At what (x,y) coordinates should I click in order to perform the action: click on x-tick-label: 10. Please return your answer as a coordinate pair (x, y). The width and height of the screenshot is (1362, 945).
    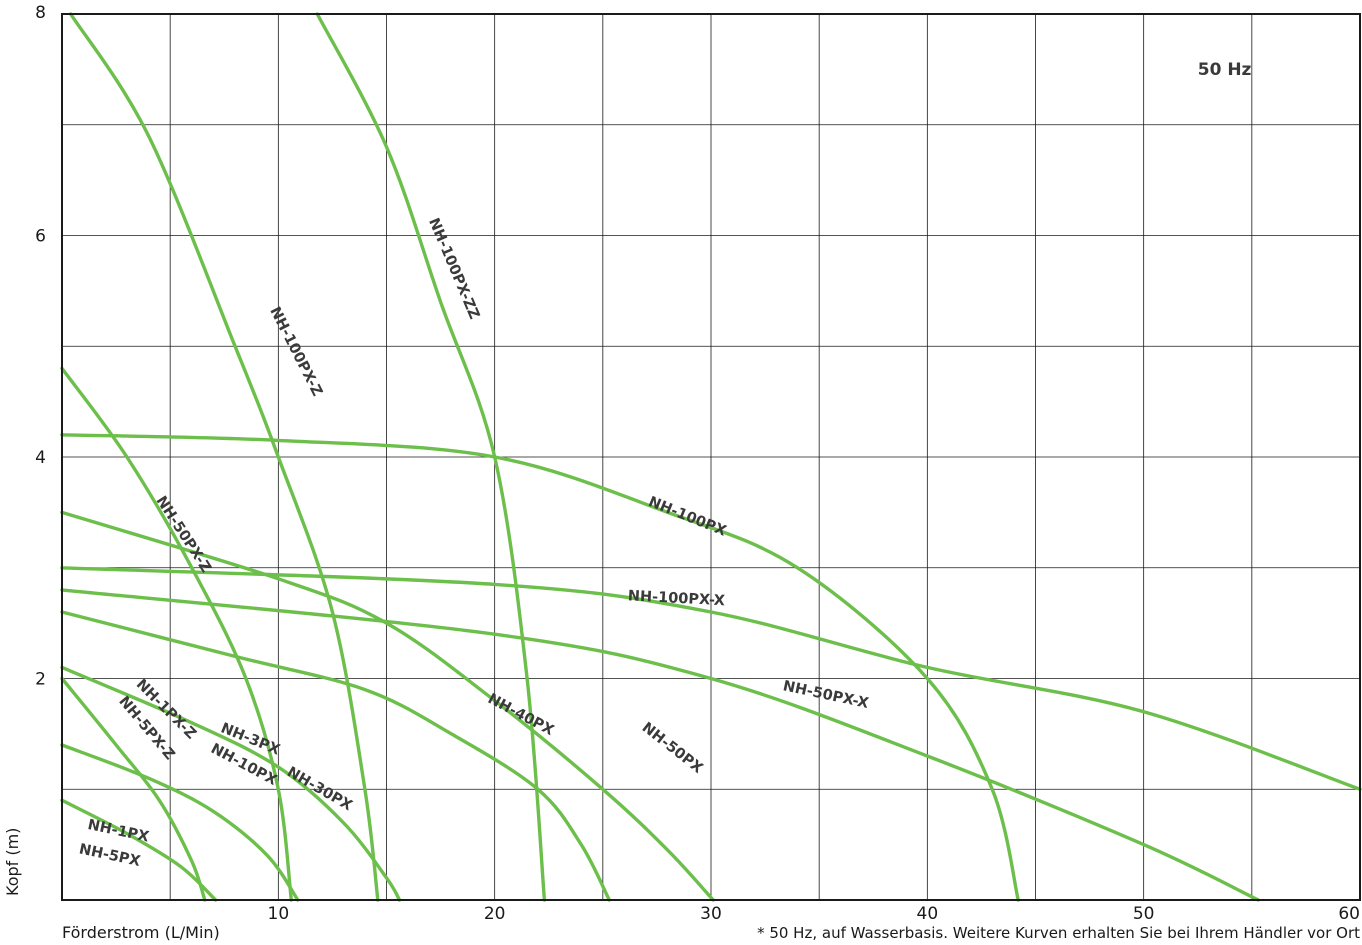
    Looking at the image, I should click on (279, 914).